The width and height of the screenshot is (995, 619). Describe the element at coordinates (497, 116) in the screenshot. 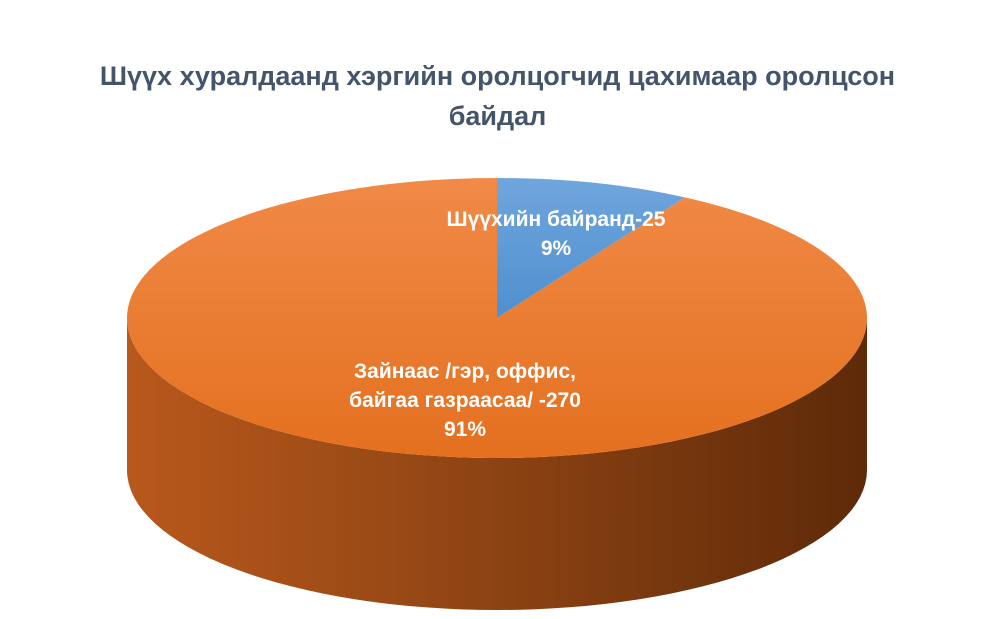

I see `chart-title-line-2: байдал` at that location.